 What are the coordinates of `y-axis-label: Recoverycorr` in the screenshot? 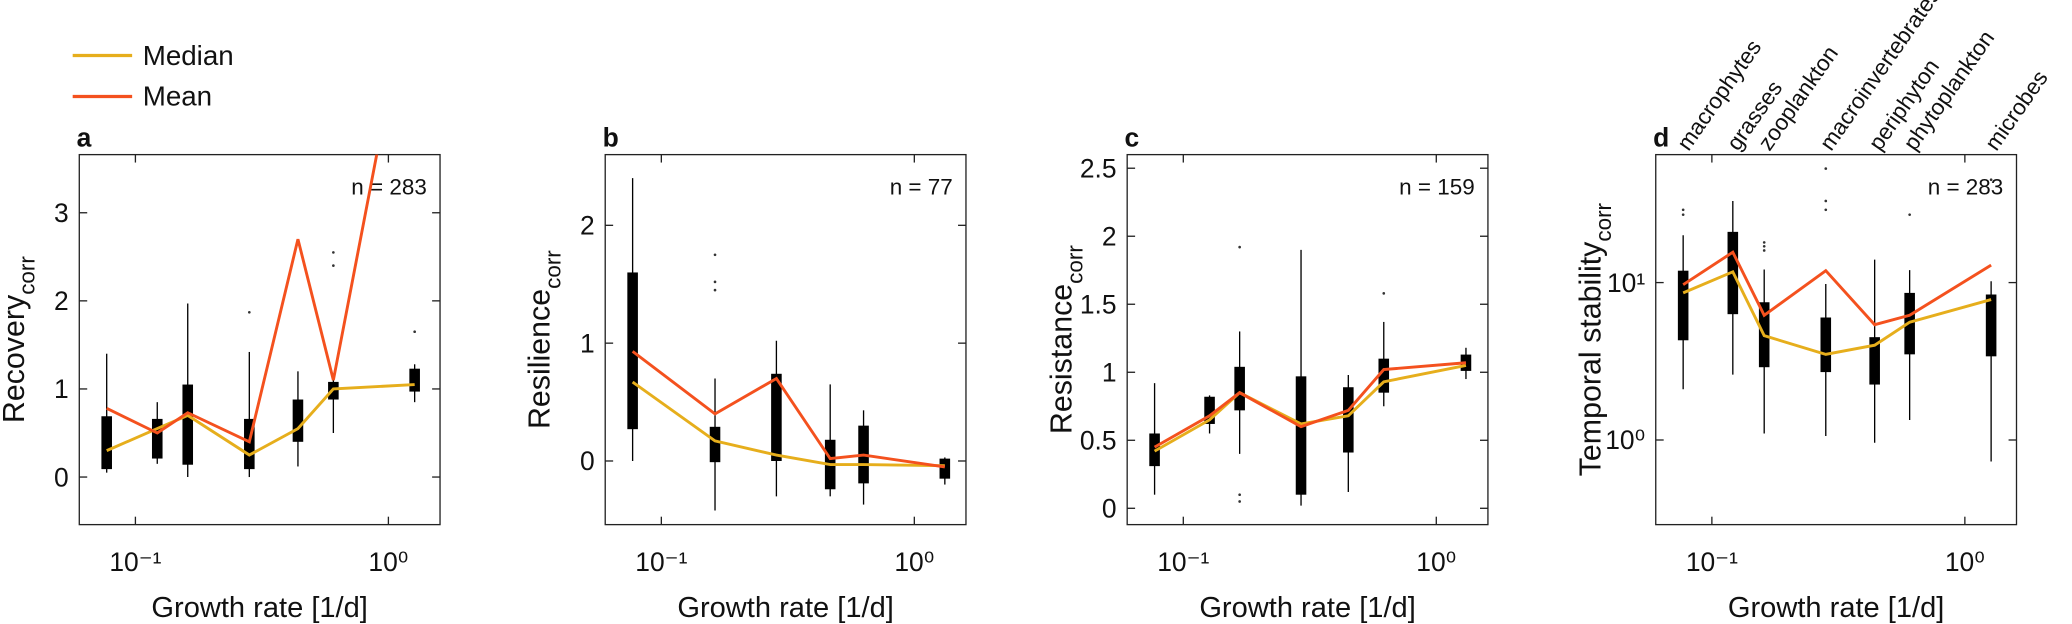 It's located at (19, 339).